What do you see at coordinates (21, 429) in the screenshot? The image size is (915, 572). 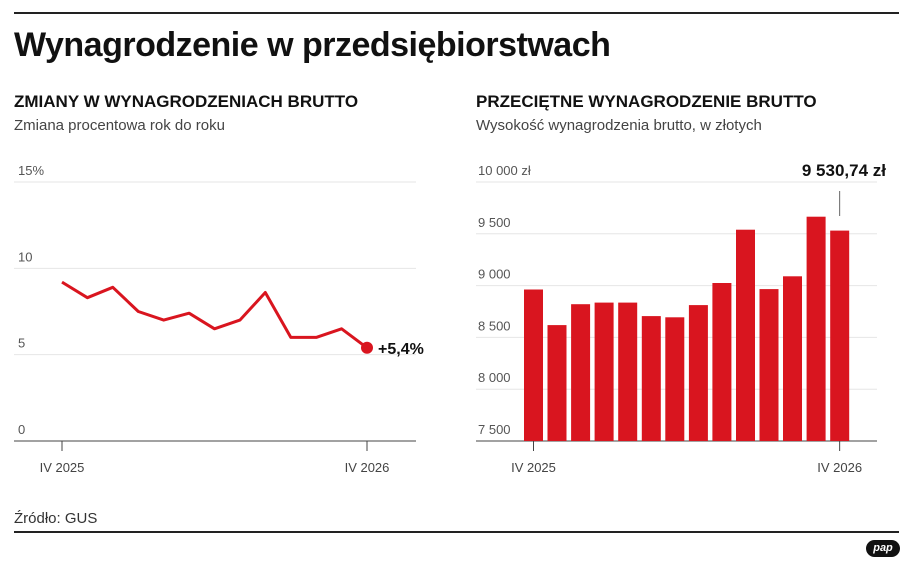 I see `left-y-tick-label: 0` at bounding box center [21, 429].